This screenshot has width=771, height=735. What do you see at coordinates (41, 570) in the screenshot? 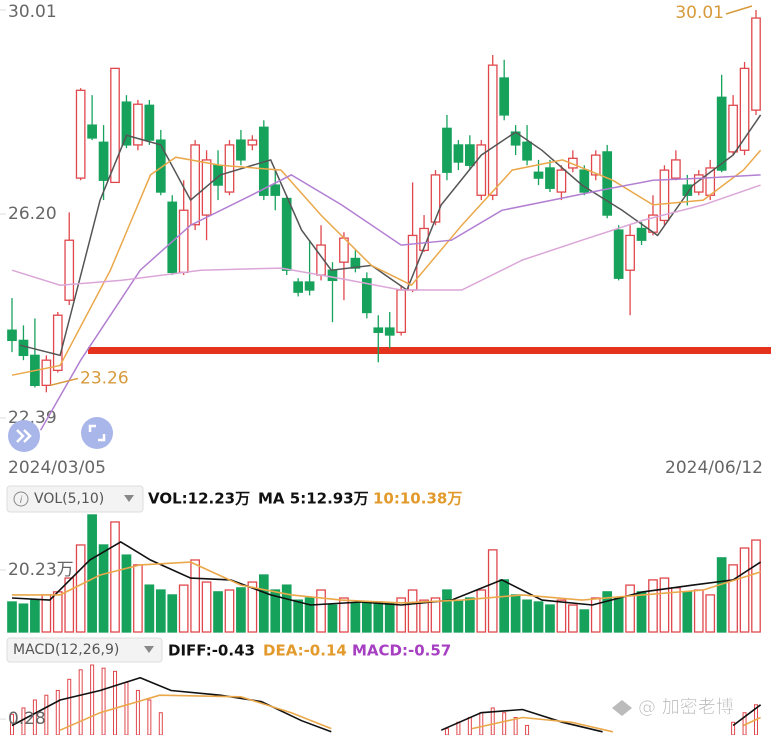
I see `y-tick-label: 20.23万` at bounding box center [41, 570].